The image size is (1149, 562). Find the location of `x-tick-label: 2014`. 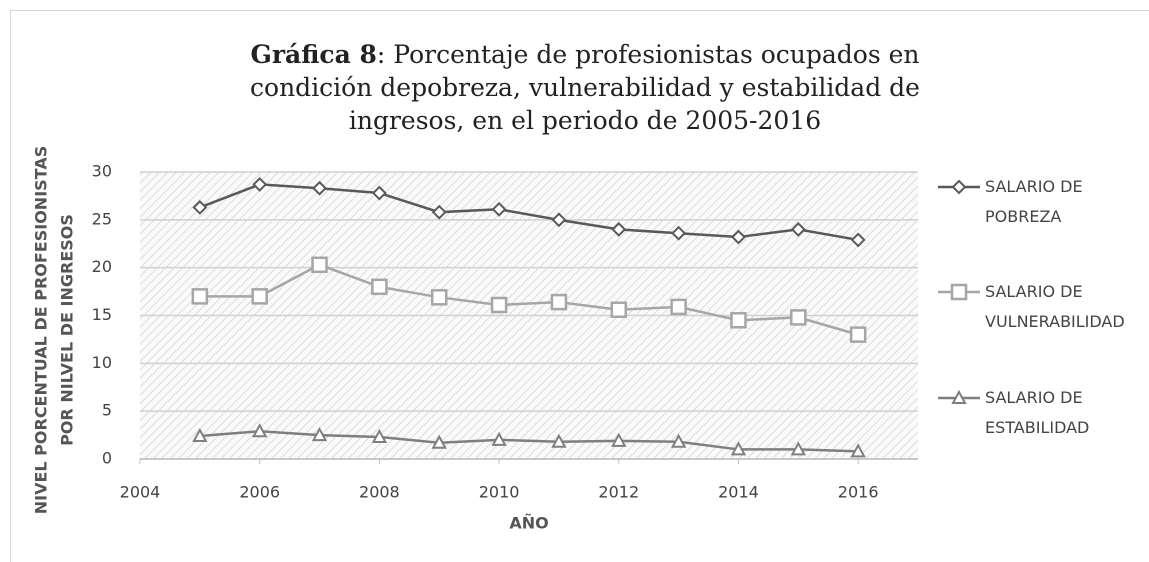

x-tick-label: 2014 is located at coordinates (738, 492).